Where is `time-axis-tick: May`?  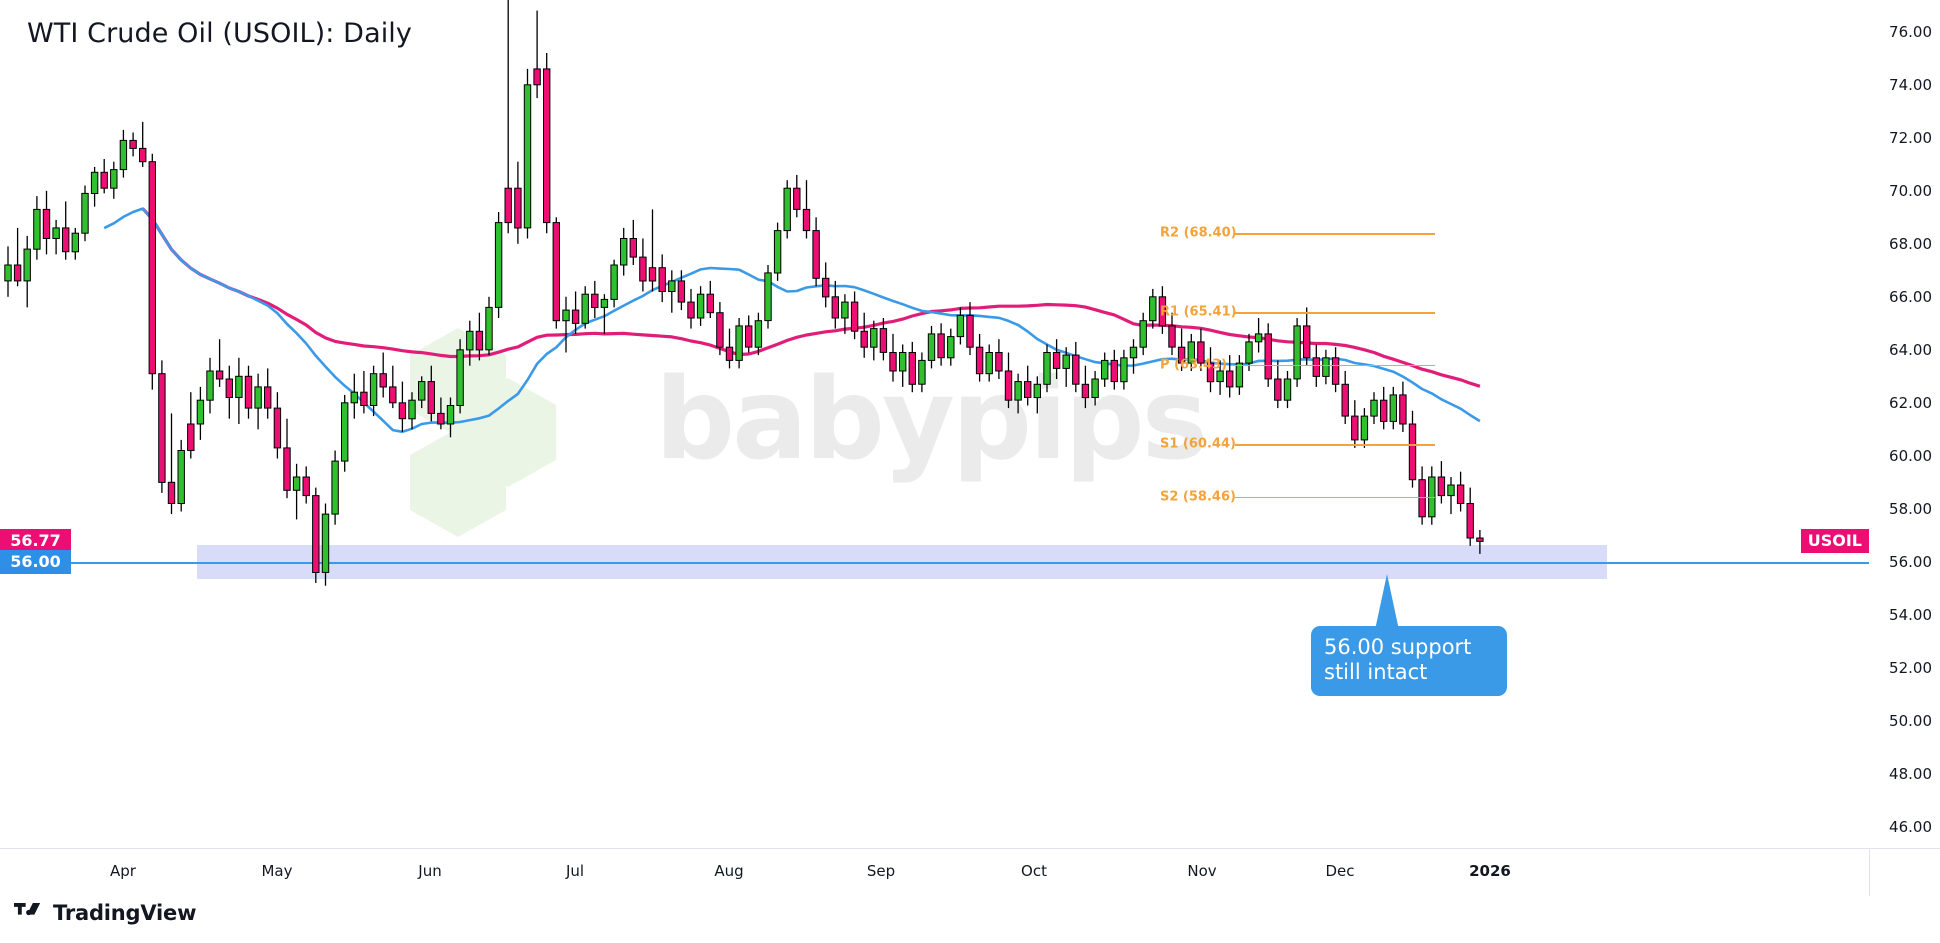
time-axis-tick: May is located at coordinates (277, 871).